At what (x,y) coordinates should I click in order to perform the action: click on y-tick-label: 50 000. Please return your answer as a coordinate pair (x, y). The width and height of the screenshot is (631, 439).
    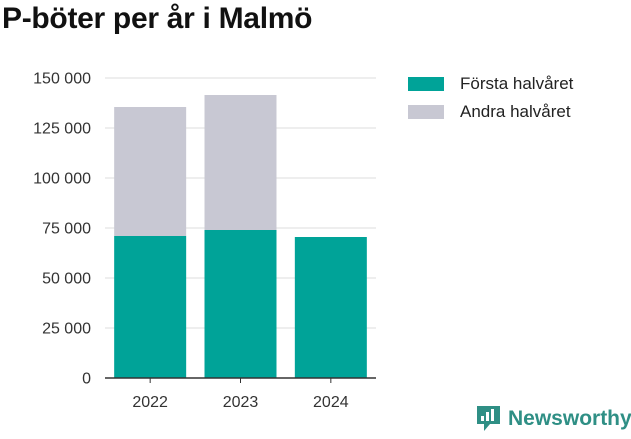
    Looking at the image, I should click on (66, 279).